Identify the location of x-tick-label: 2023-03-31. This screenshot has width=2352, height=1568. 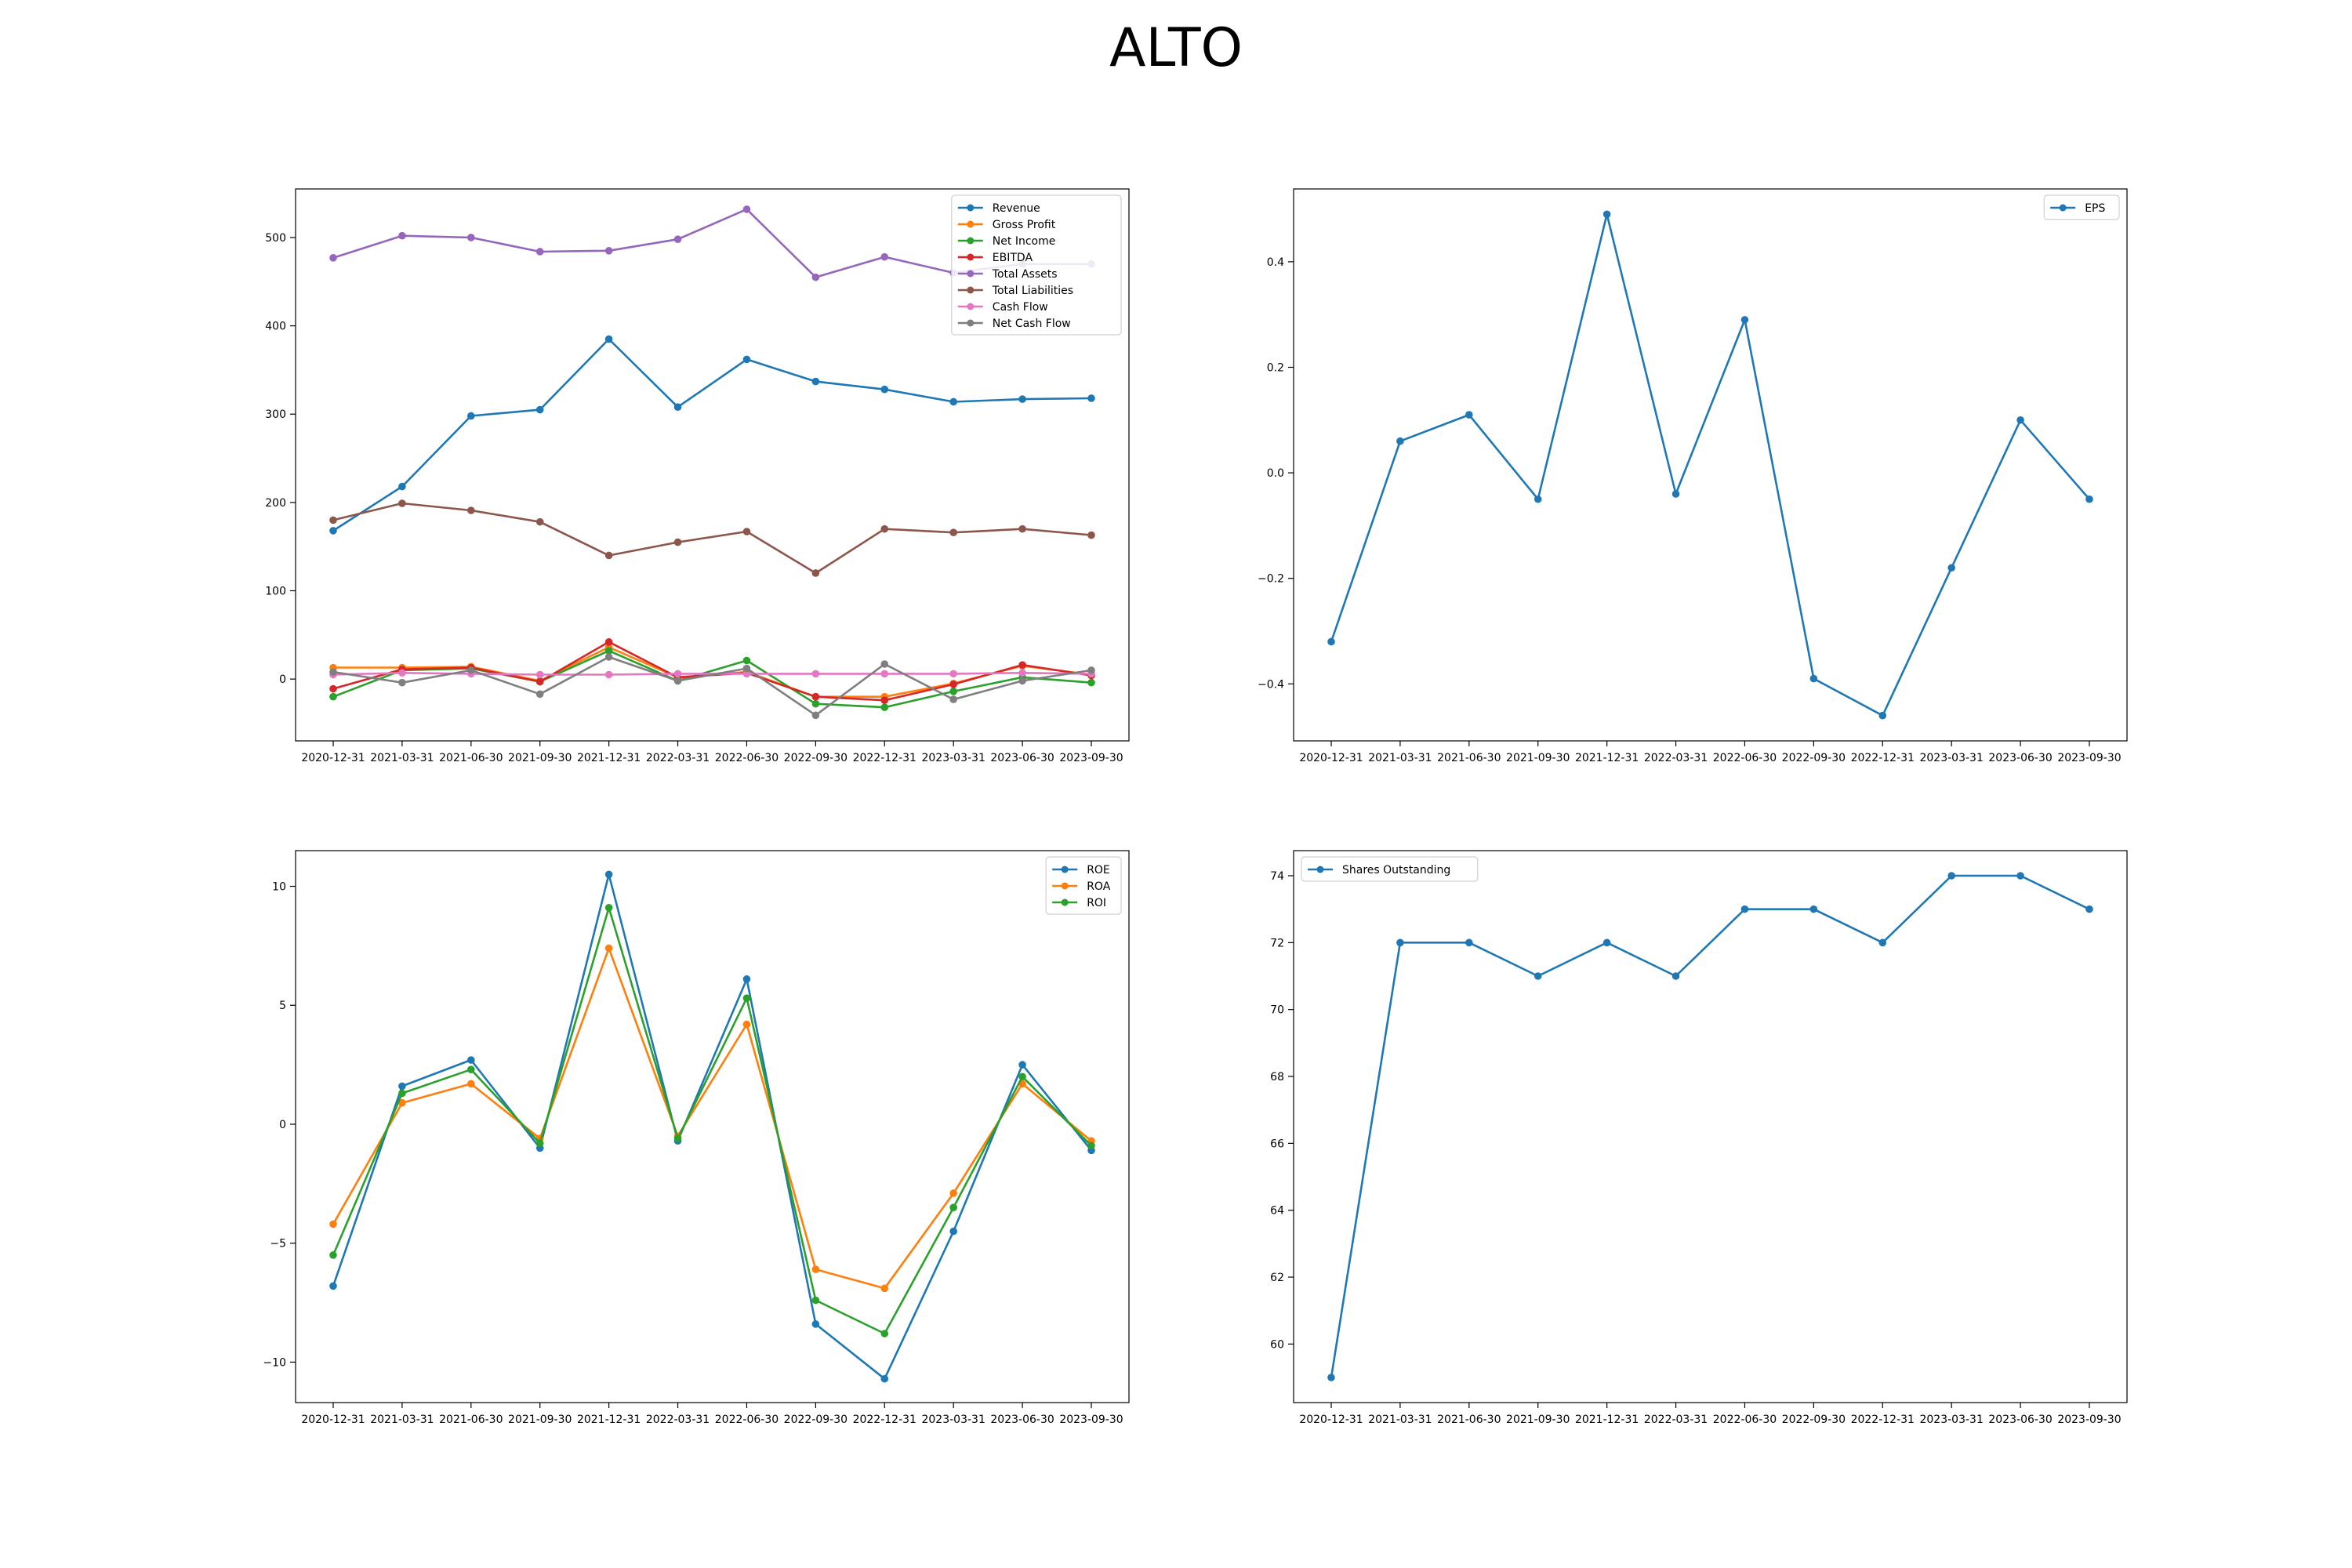
(953, 1420).